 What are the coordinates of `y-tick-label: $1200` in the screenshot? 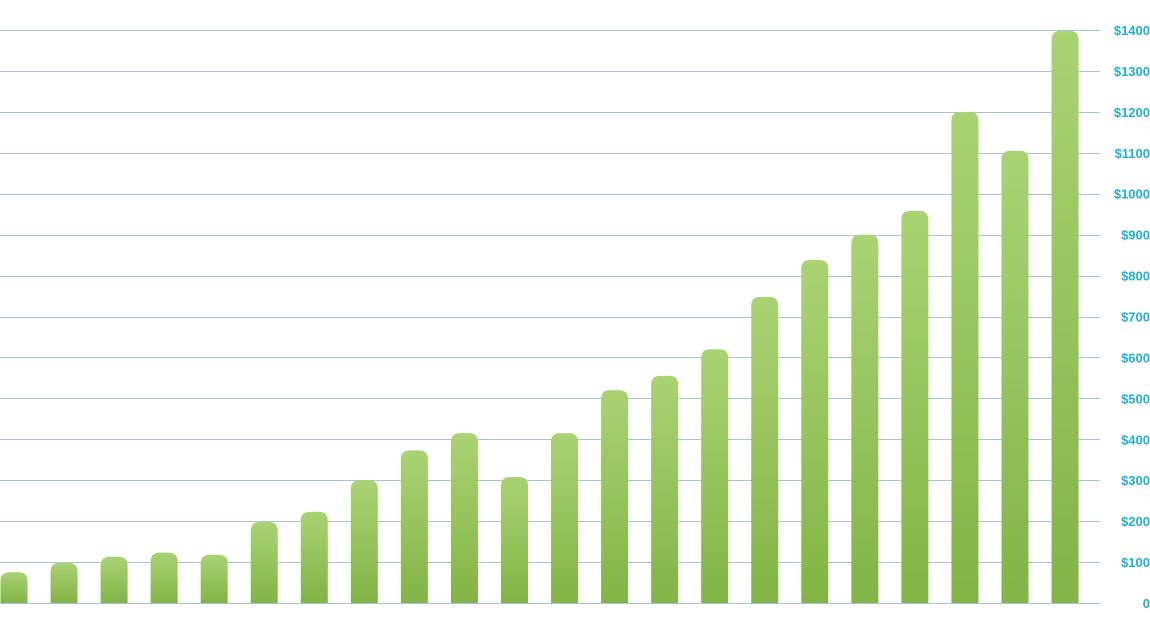 It's located at (1132, 112).